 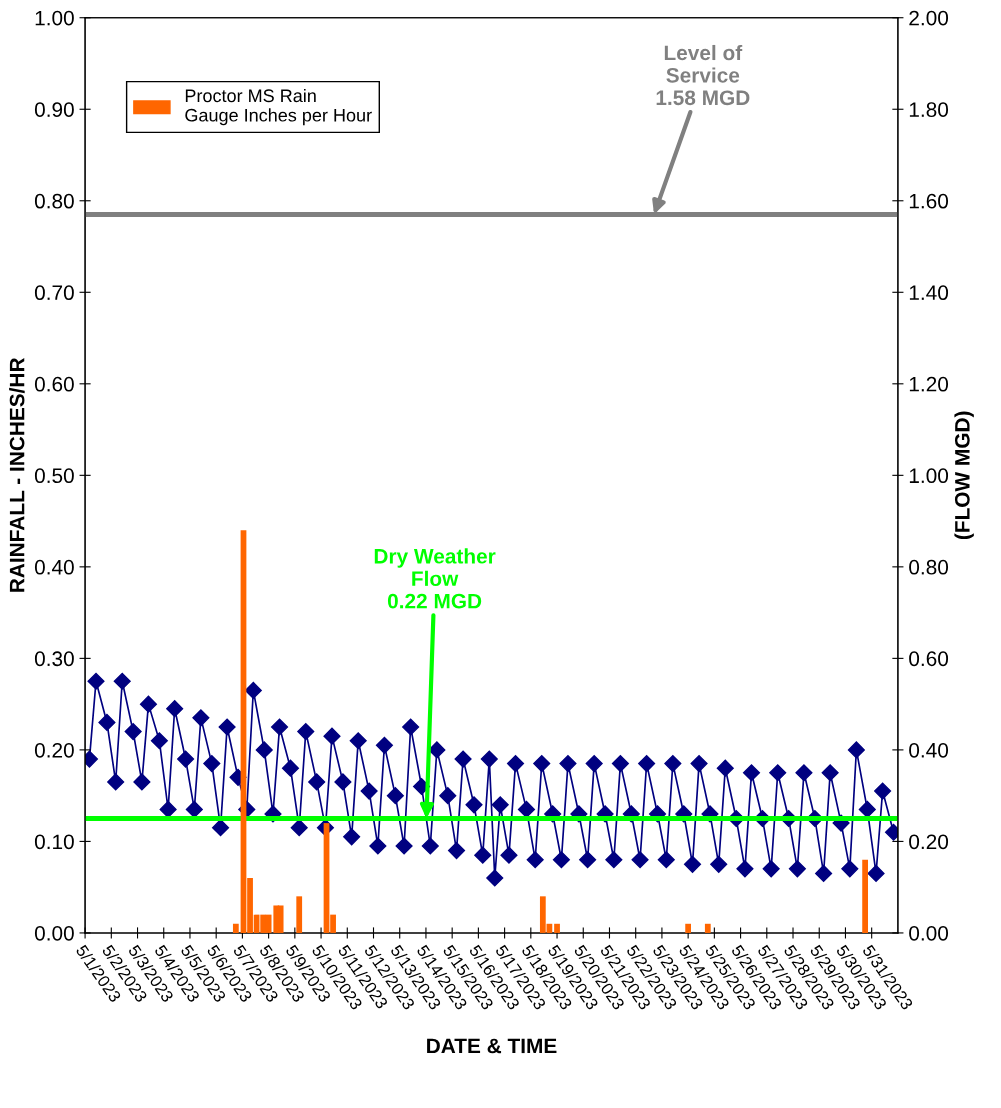 What do you see at coordinates (54, 659) in the screenshot?
I see `y-tick-label: 0.30` at bounding box center [54, 659].